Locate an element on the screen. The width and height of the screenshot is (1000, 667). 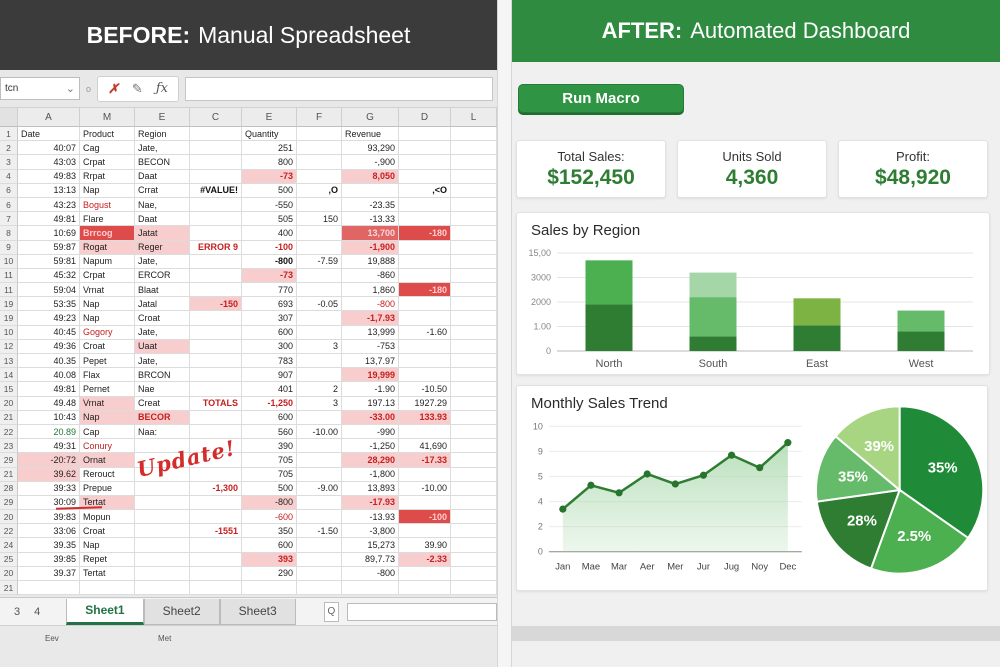
cell: 49:31 is located at coordinates (49, 446).